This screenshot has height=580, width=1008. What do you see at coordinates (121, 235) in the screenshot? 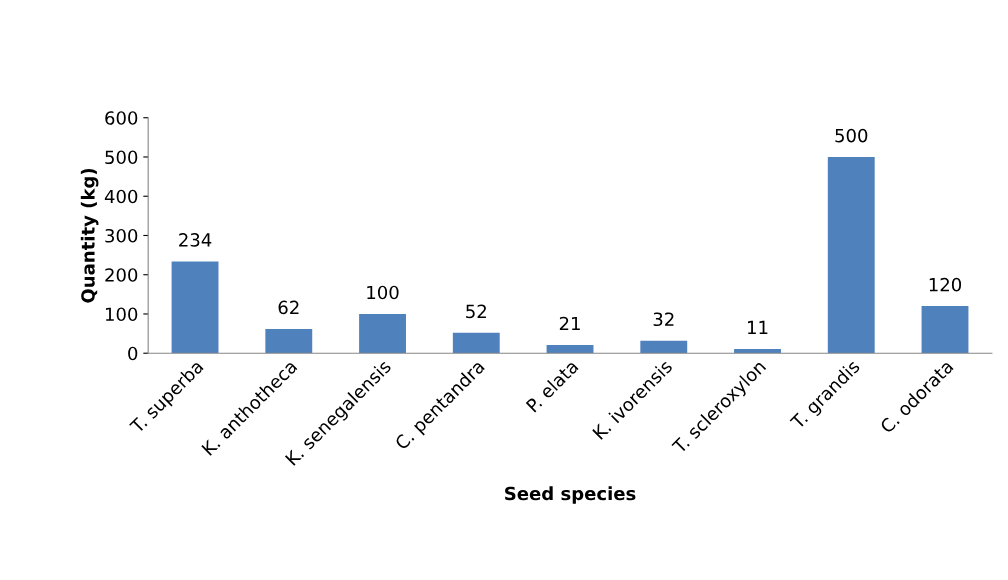
I see `y-tick-label: 300` at bounding box center [121, 235].